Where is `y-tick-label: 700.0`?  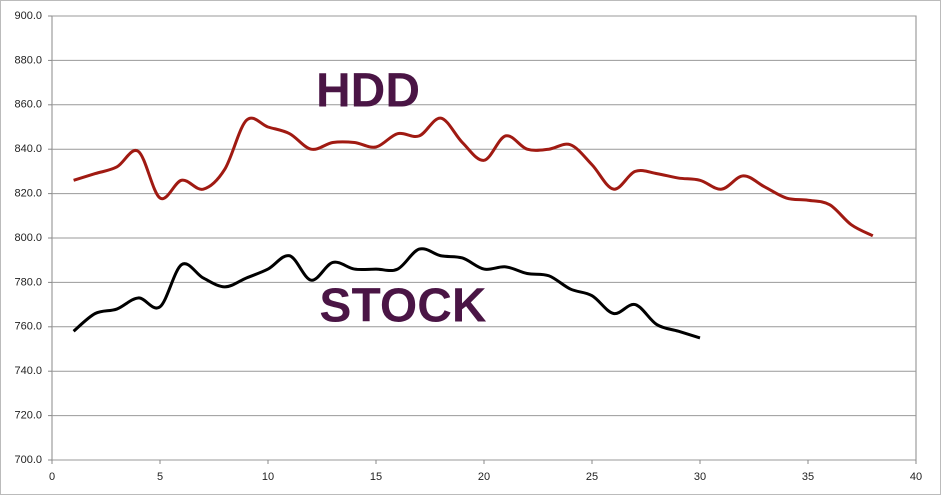 y-tick-label: 700.0 is located at coordinates (28, 460).